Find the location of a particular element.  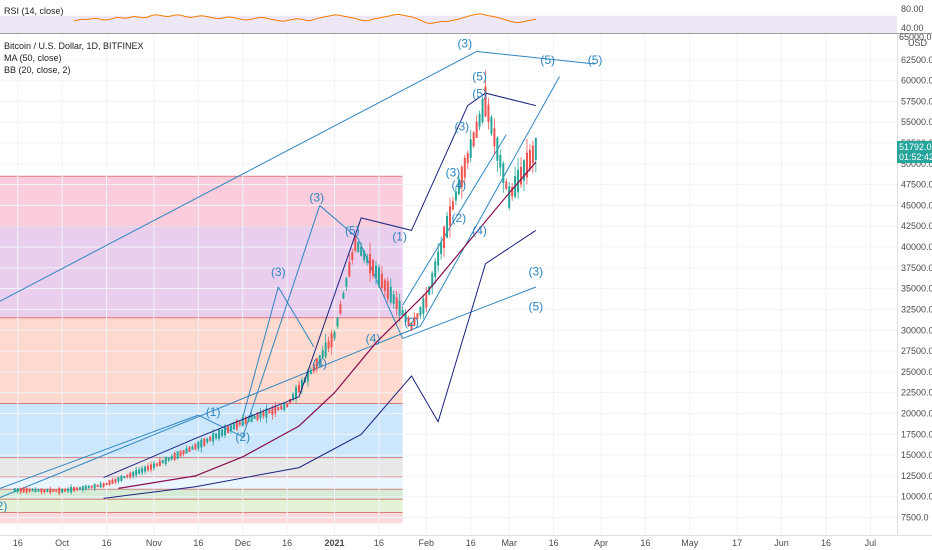

x-tick-label: Mar is located at coordinates (509, 543).